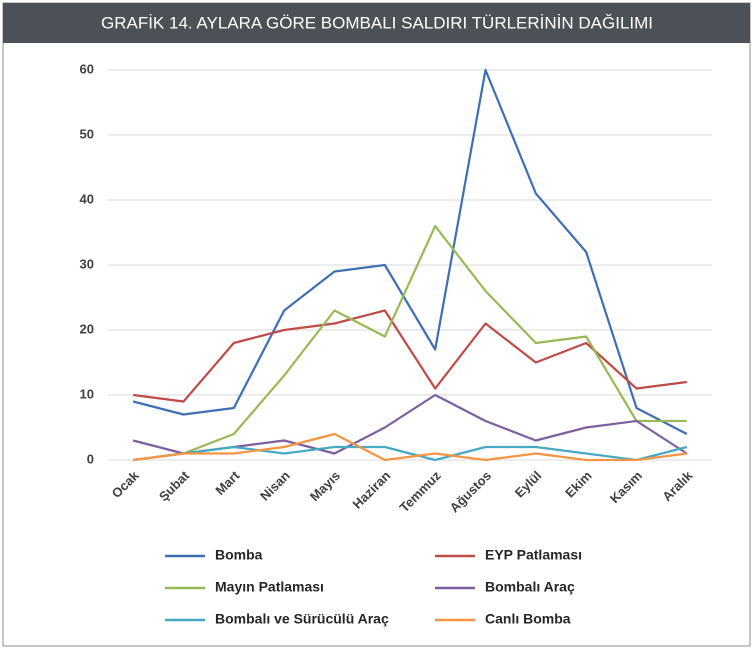 This screenshot has height=655, width=754. What do you see at coordinates (87, 328) in the screenshot?
I see `y-tick-label: 20` at bounding box center [87, 328].